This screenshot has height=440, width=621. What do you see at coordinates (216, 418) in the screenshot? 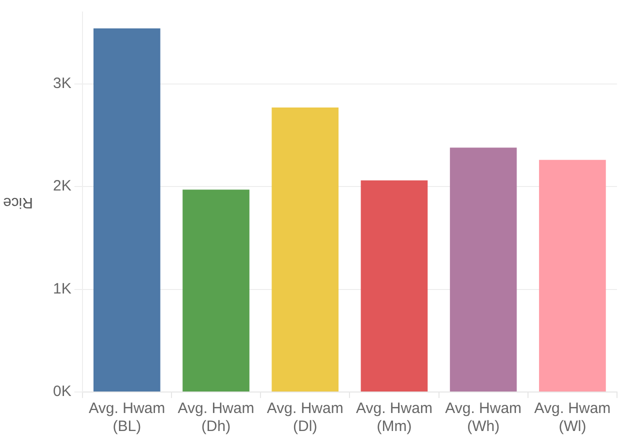
I see `x-tick-label: Avg. Hwam (Dh)` at bounding box center [216, 418].